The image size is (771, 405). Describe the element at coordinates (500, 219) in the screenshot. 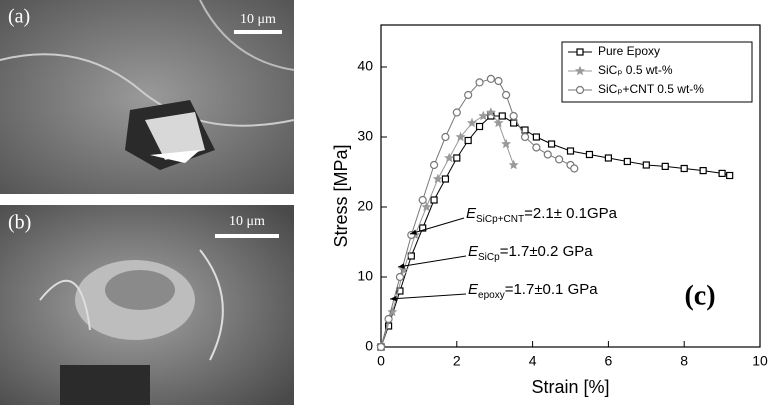

I see `annotation-subscript: SiCp+CNT` at that location.